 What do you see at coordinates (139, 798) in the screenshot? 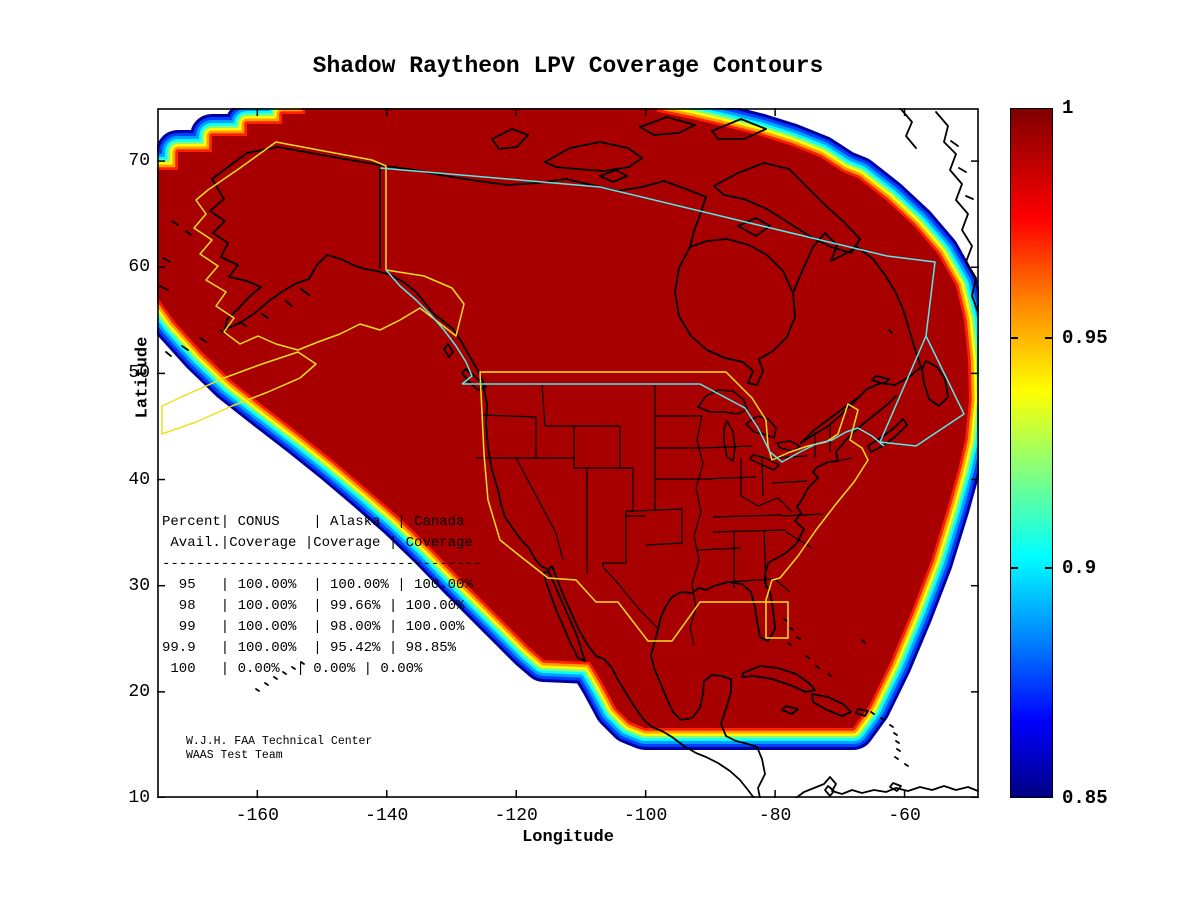
I see `y-tick-label: 10` at bounding box center [139, 798].